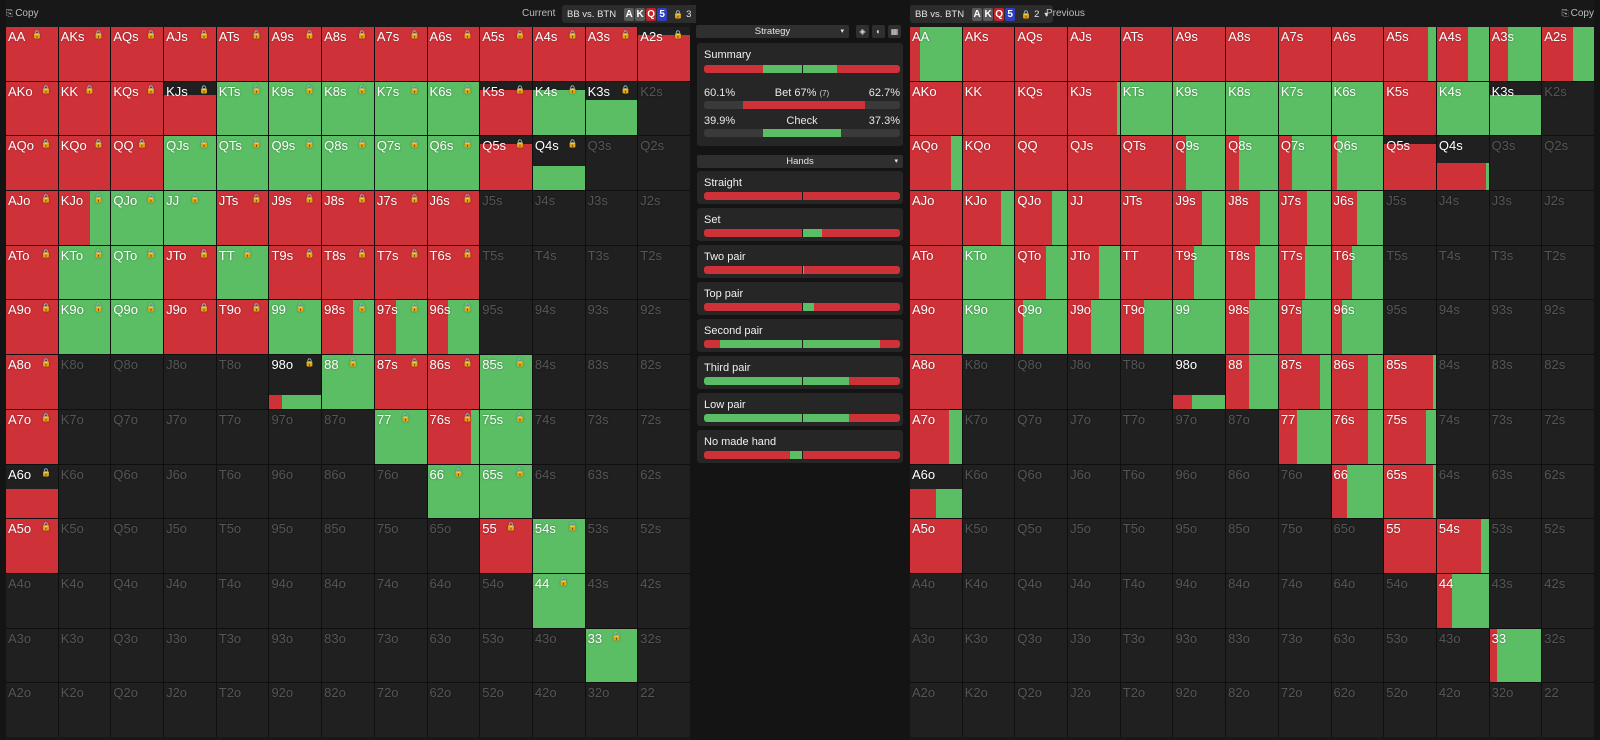 The width and height of the screenshot is (1600, 740). Describe the element at coordinates (1041, 272) in the screenshot. I see `hand-cell-QTo: QTo` at that location.